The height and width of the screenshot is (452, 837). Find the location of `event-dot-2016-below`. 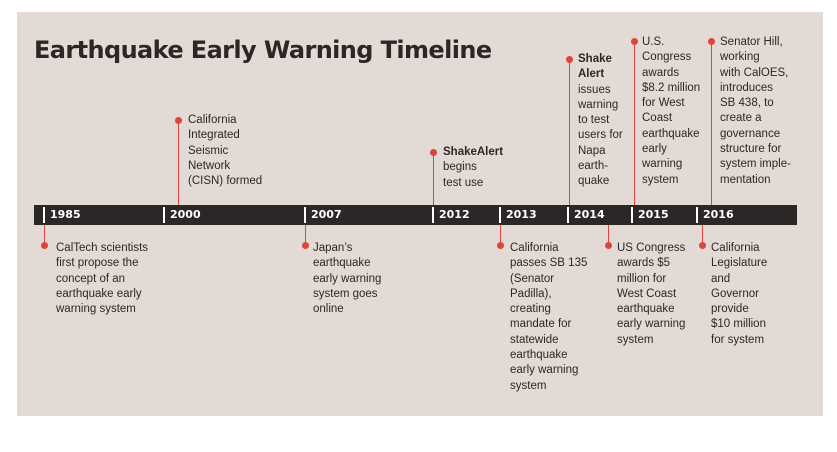

event-dot-2016-below is located at coordinates (702, 245).